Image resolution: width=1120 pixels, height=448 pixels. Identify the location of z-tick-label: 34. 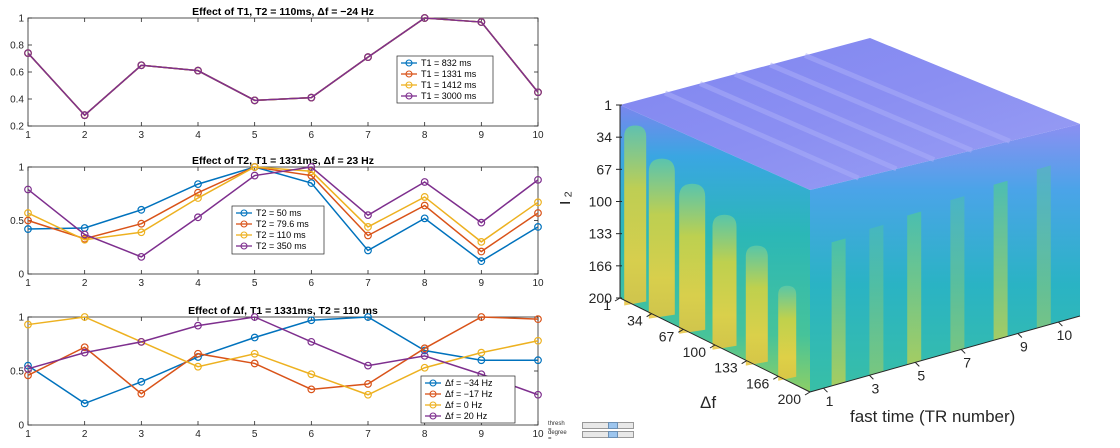
(604, 137).